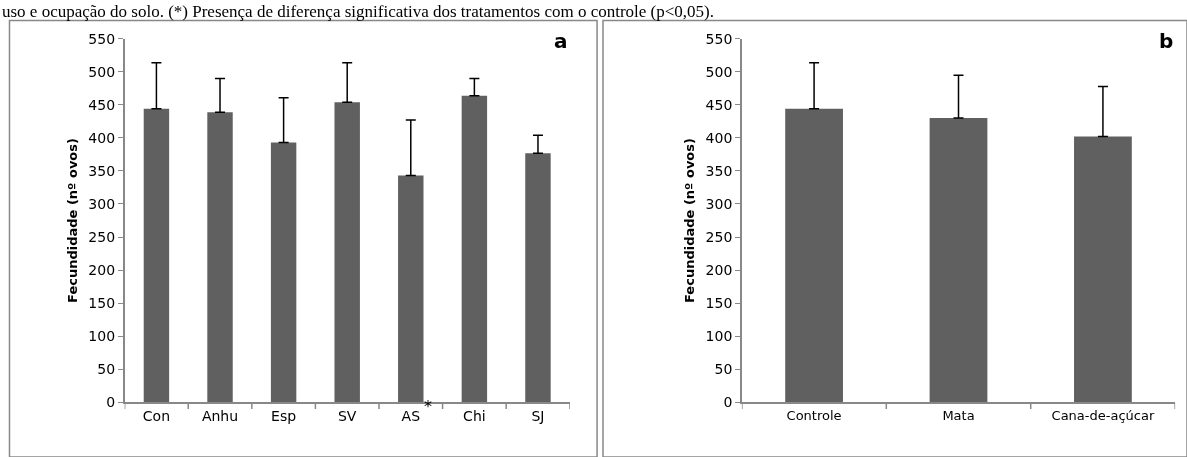  I want to click on annotation: b, so click(1166, 41).